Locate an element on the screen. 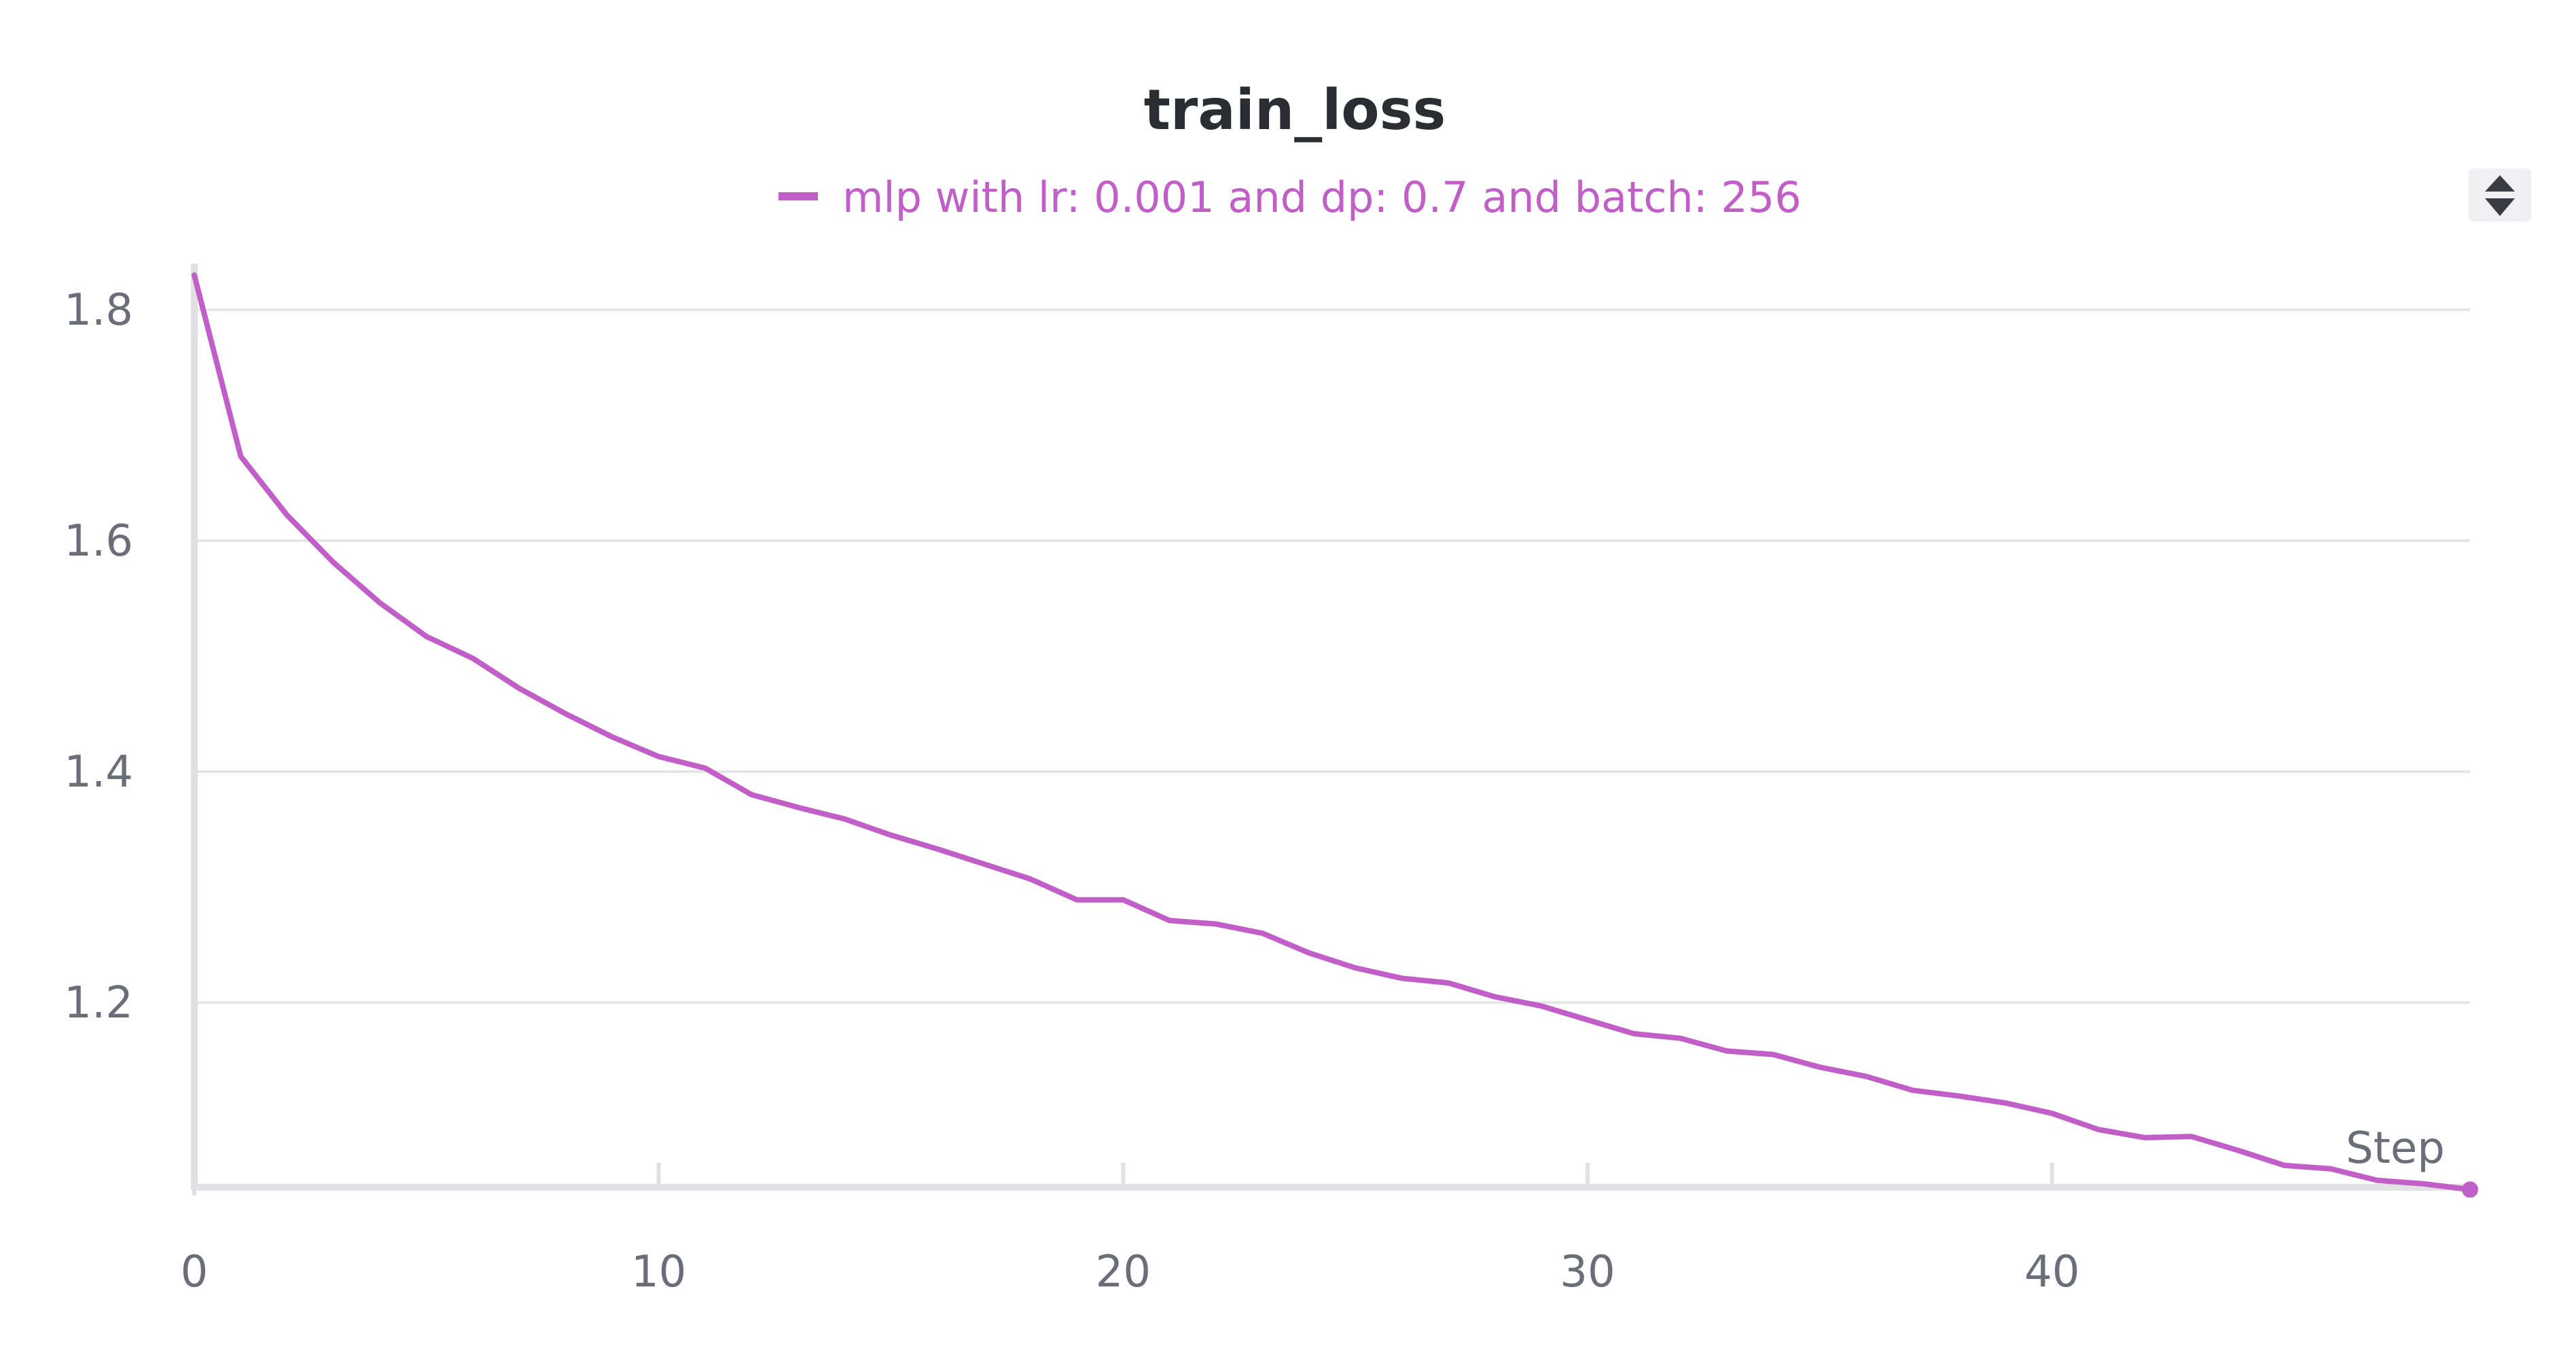 This screenshot has width=2576, height=1353. chevron-up-down-icon is located at coordinates (2500, 195).